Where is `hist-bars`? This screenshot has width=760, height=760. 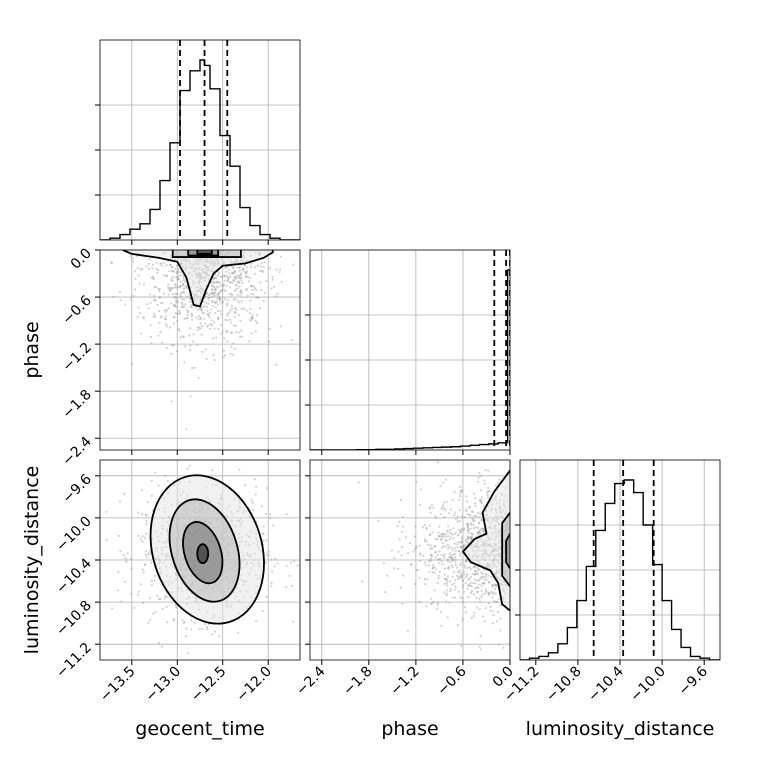 hist-bars is located at coordinates (620, 560).